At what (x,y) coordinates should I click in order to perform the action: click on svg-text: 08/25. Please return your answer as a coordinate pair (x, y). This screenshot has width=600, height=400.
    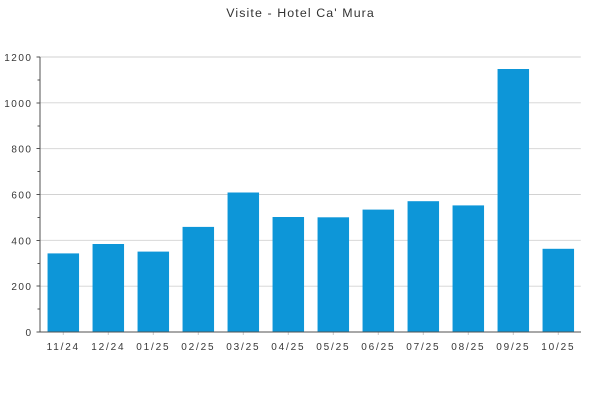
    Looking at the image, I should click on (468, 347).